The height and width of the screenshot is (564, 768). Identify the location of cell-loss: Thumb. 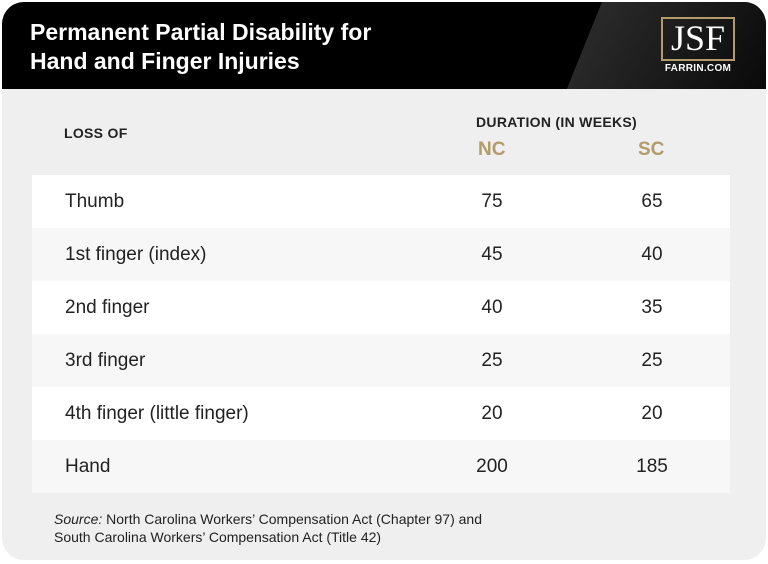
(95, 201).